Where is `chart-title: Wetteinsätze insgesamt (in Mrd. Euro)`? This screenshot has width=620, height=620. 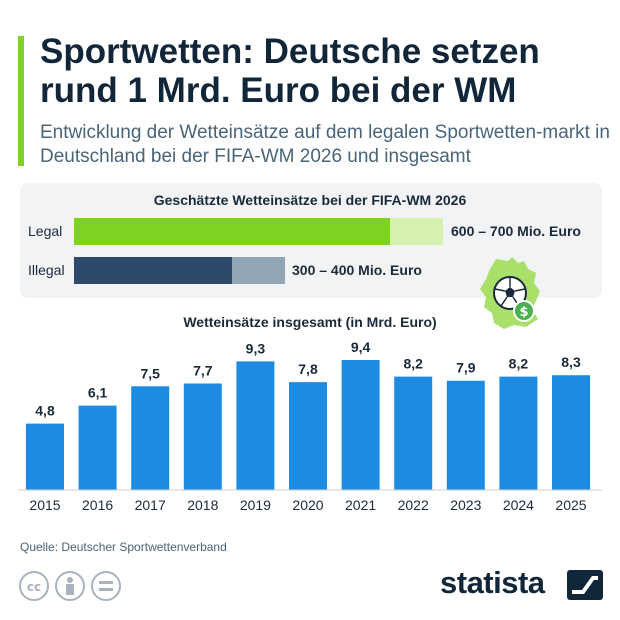
chart-title: Wetteinsätze insgesamt (in Mrd. Euro) is located at coordinates (310, 322).